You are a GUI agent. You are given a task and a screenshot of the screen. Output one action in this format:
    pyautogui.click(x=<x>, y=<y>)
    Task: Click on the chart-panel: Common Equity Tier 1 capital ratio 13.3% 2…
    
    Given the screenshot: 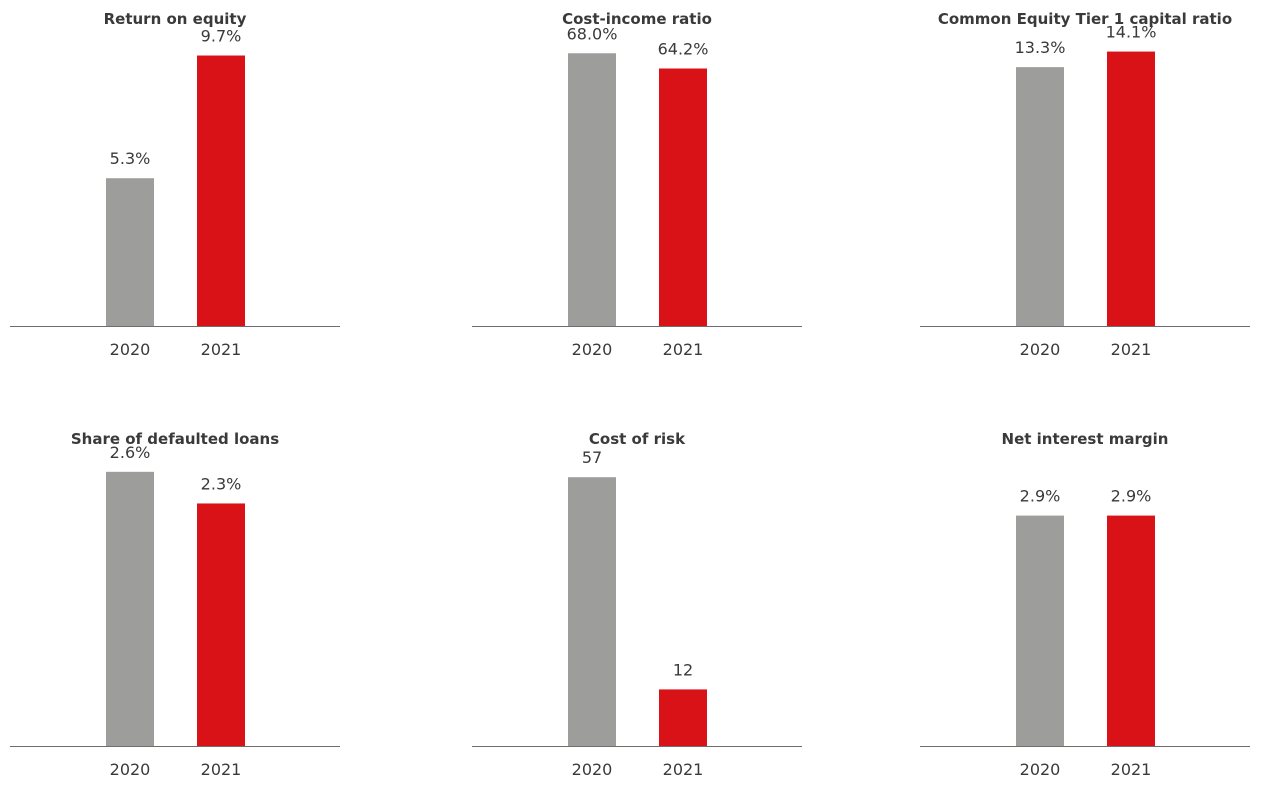 What is the action you would take?
    pyautogui.click(x=1085, y=193)
    